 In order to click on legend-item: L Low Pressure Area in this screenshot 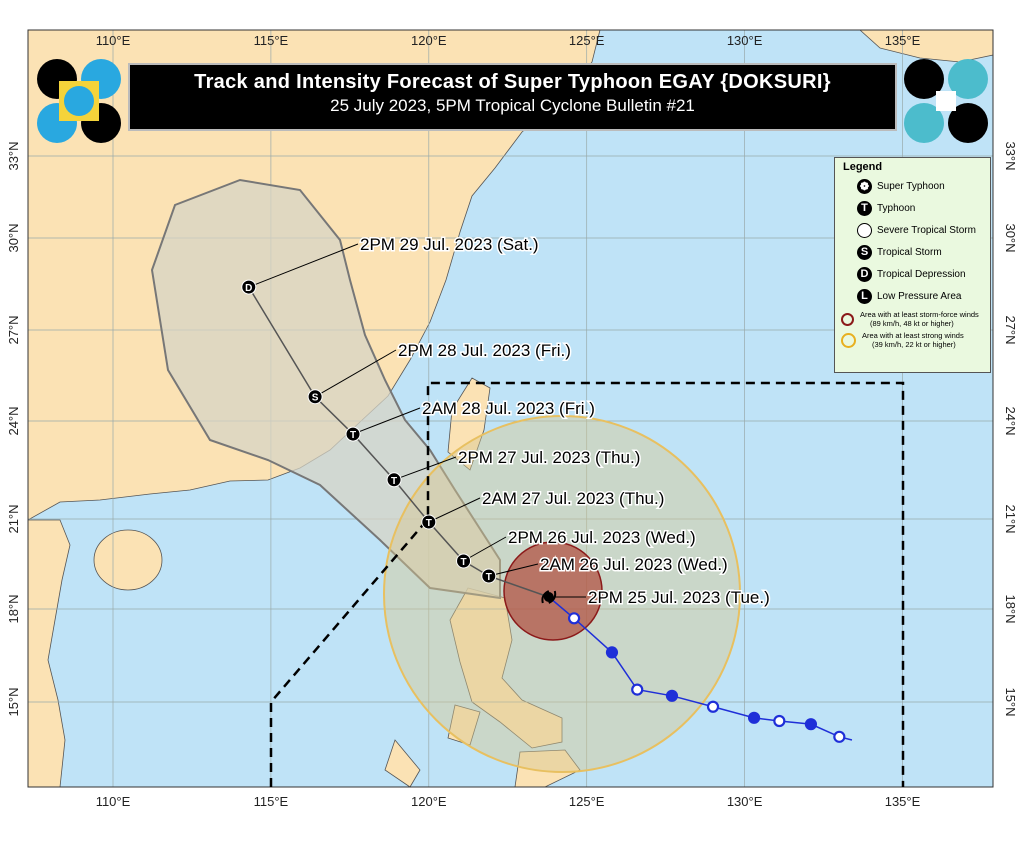, I will do `click(912, 296)`.